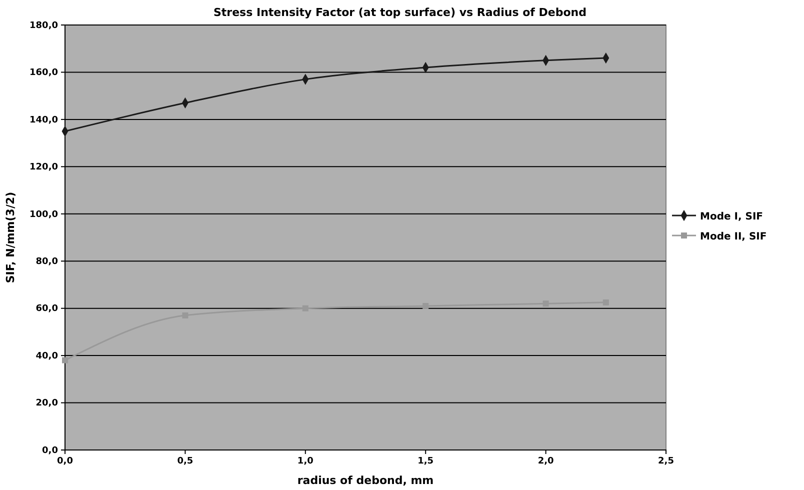  Describe the element at coordinates (10, 238) in the screenshot. I see `y-axis-title: SIF, N/mm(3/2)` at that location.